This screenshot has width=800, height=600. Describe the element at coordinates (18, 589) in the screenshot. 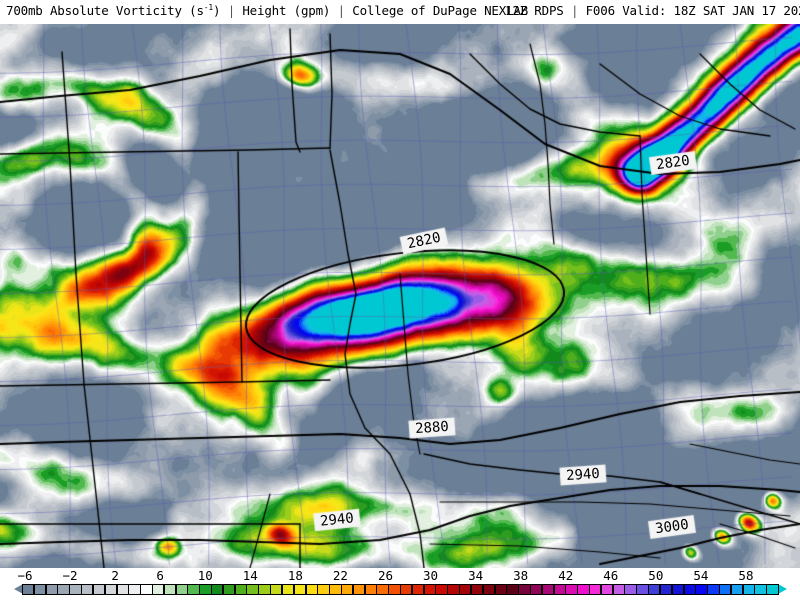

I see `colorbar-left-arrow` at that location.